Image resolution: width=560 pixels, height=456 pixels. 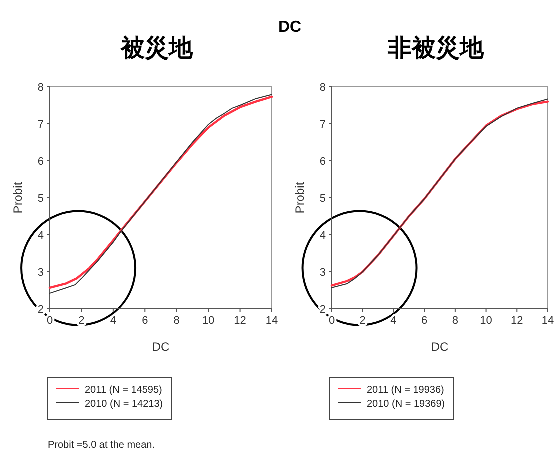 What do you see at coordinates (436, 48) in the screenshot?
I see `chart-title: 非被災地` at bounding box center [436, 48].